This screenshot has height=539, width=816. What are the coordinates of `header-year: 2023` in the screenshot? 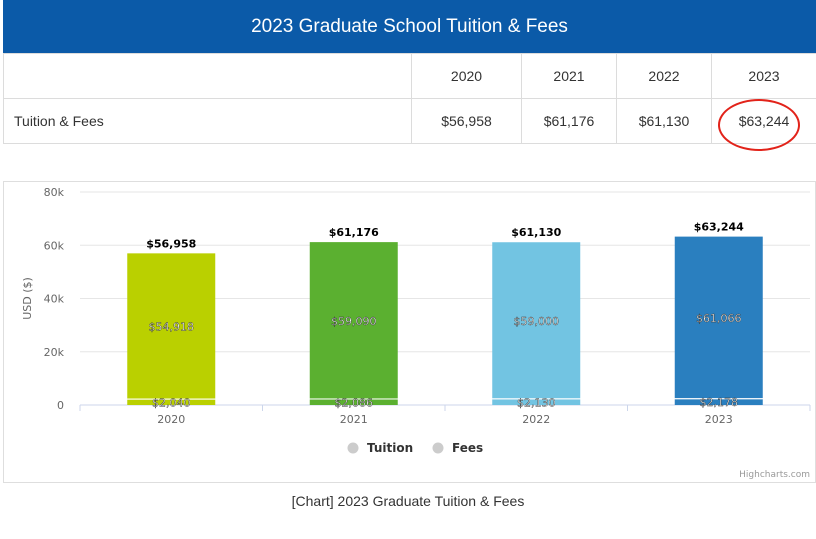 It's located at (763, 76).